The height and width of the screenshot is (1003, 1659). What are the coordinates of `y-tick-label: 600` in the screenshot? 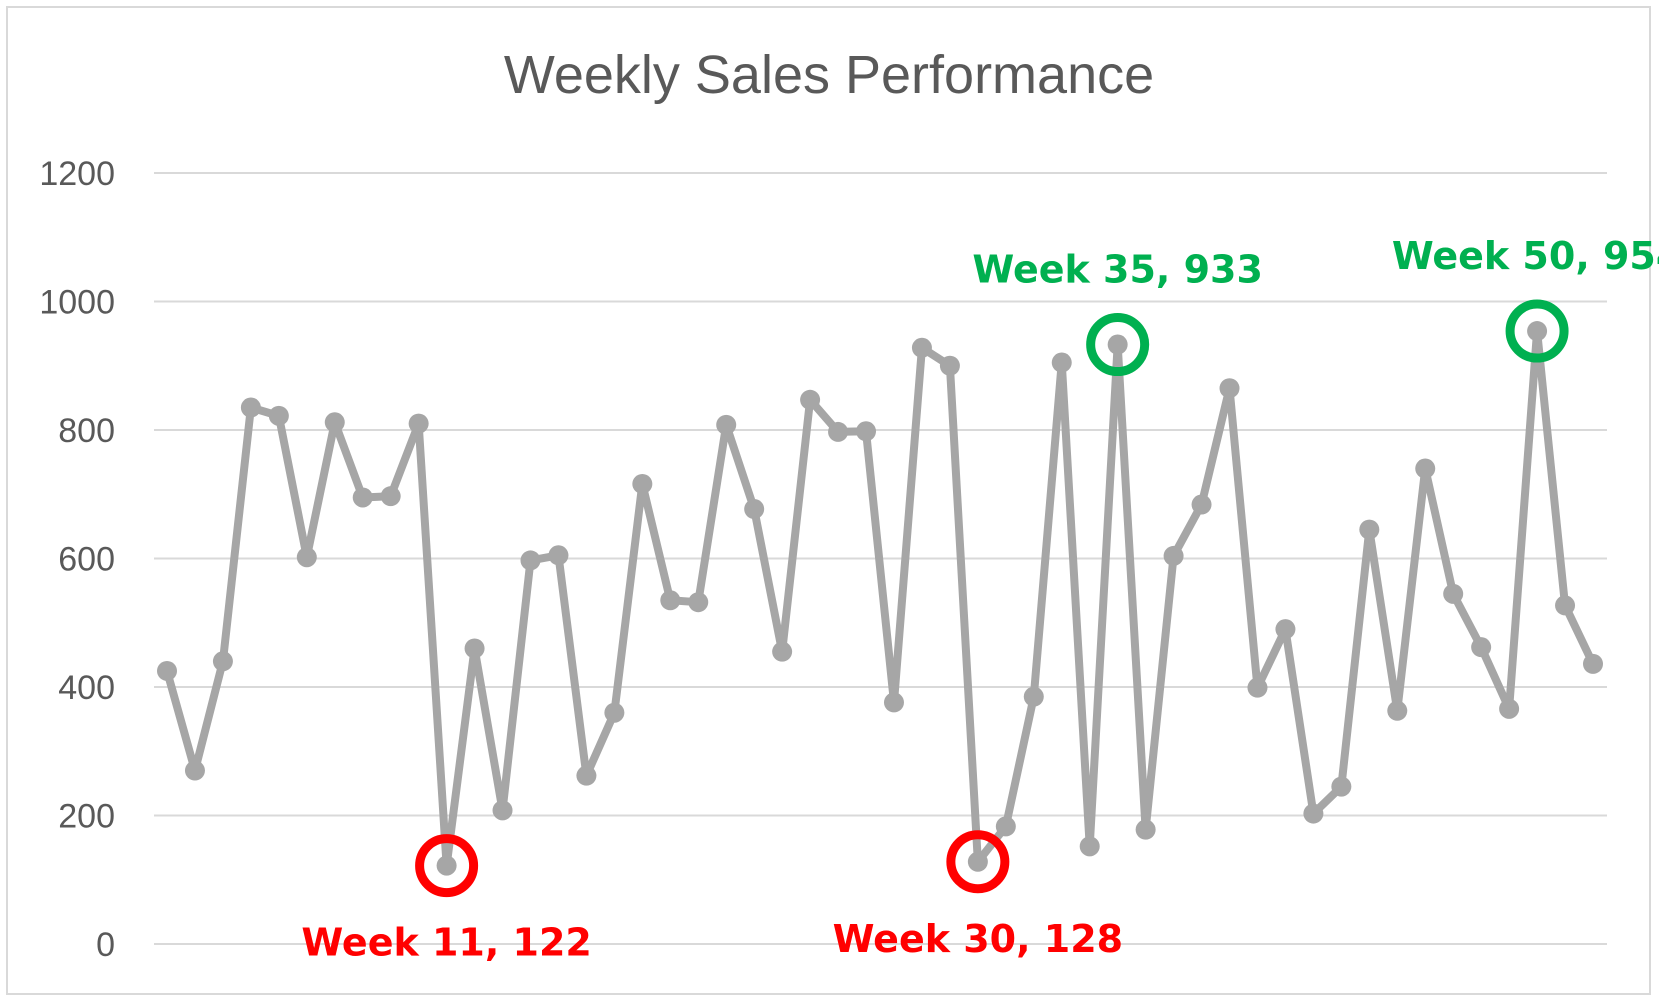 It's located at (86, 560).